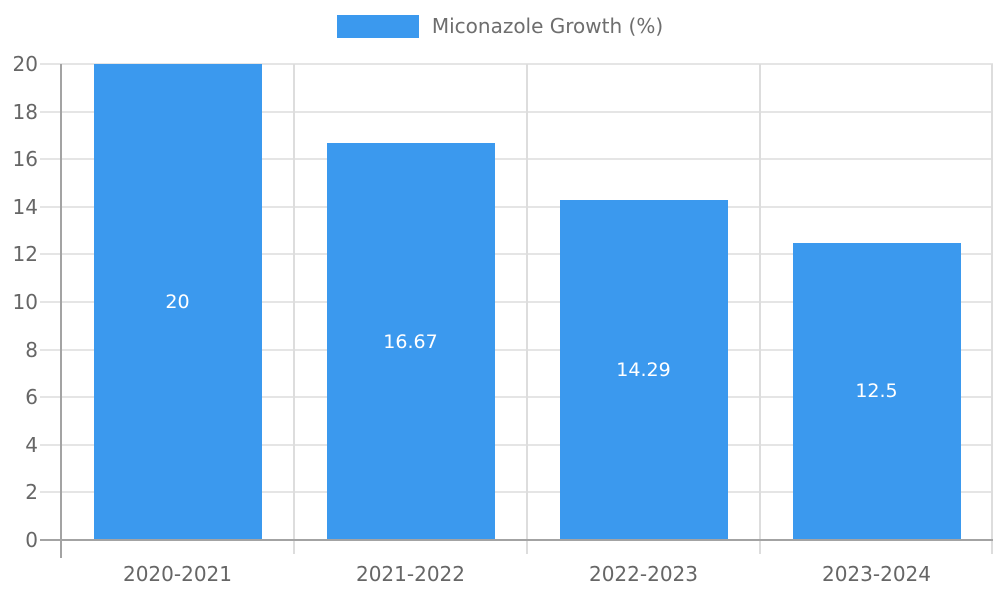 This screenshot has height=600, width=1000. What do you see at coordinates (25, 64) in the screenshot?
I see `y-tick-label: 20` at bounding box center [25, 64].